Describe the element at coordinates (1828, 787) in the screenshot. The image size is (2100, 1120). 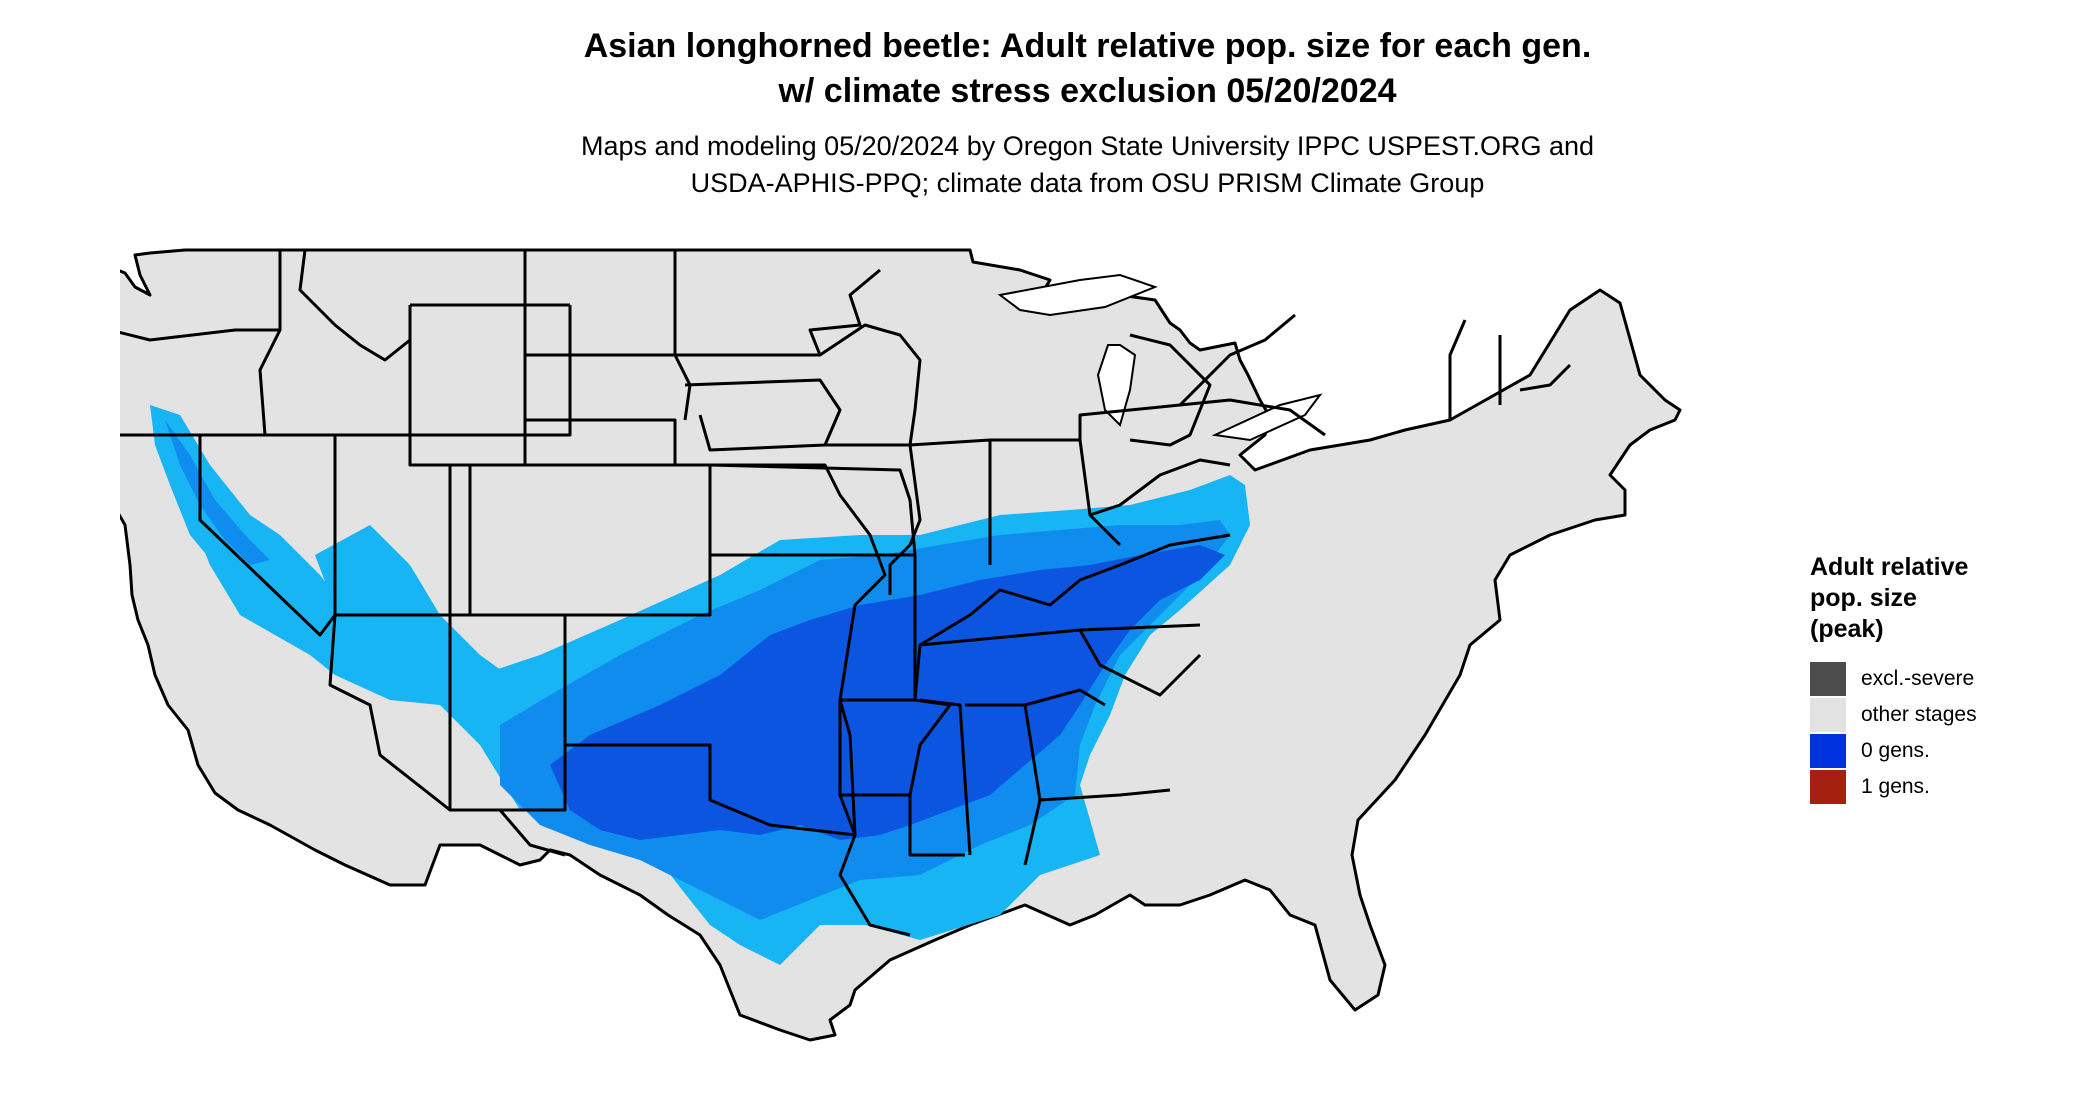
I see `legend-swatch-1-gens` at that location.